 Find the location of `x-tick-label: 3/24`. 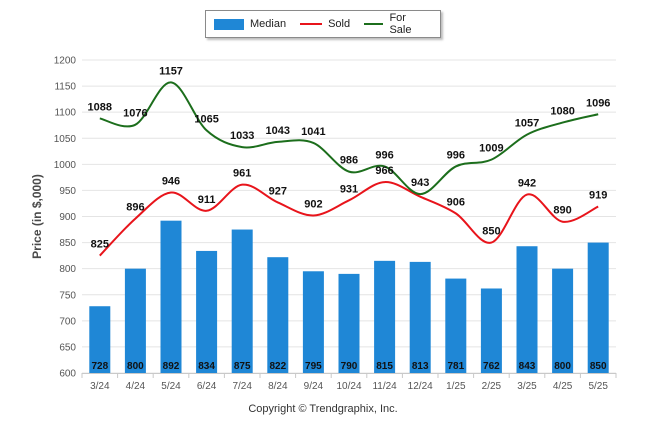

x-tick-label: 3/24 is located at coordinates (100, 386).